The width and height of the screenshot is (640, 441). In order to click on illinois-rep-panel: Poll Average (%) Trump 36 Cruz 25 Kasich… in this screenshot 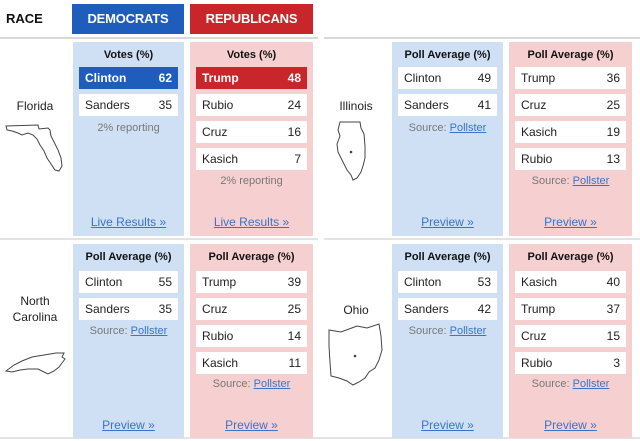, I will do `click(570, 139)`.